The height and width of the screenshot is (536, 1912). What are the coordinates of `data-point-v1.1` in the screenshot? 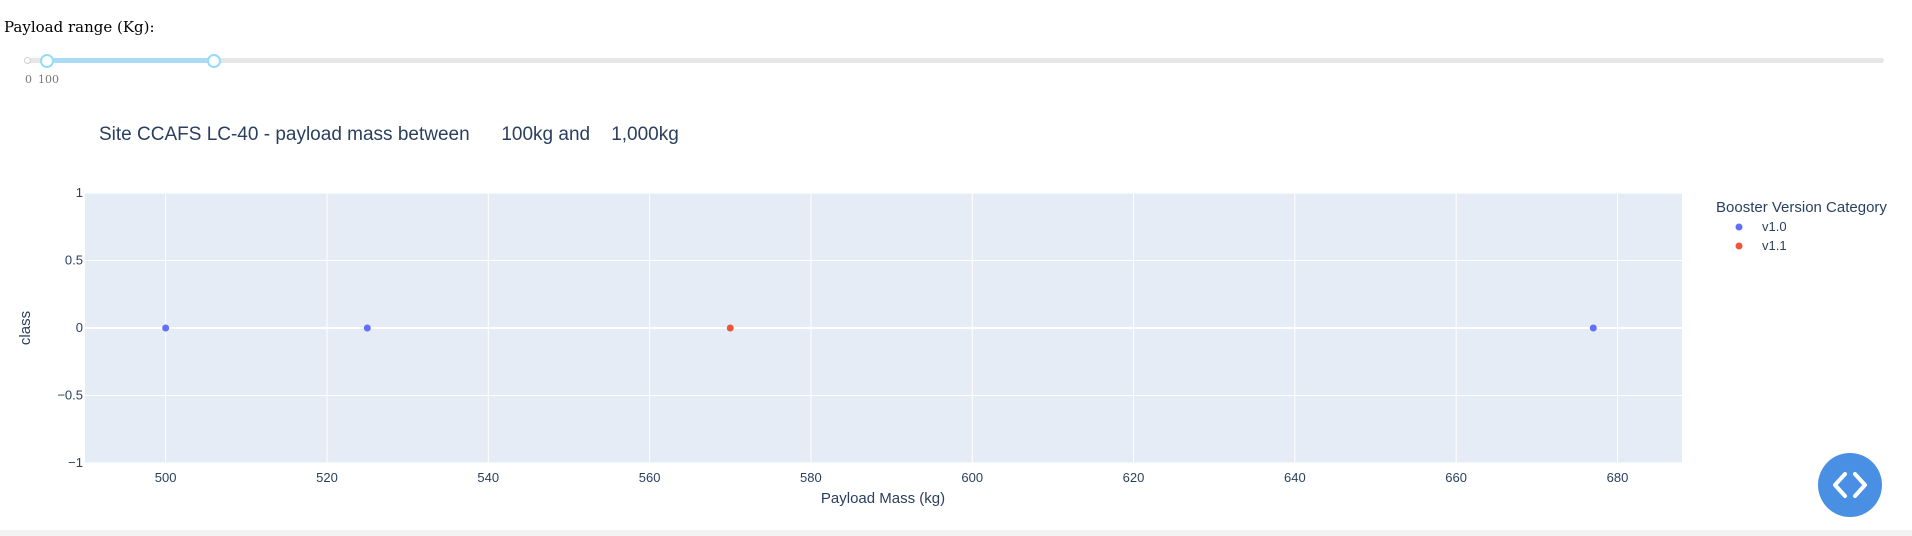 It's located at (730, 328).